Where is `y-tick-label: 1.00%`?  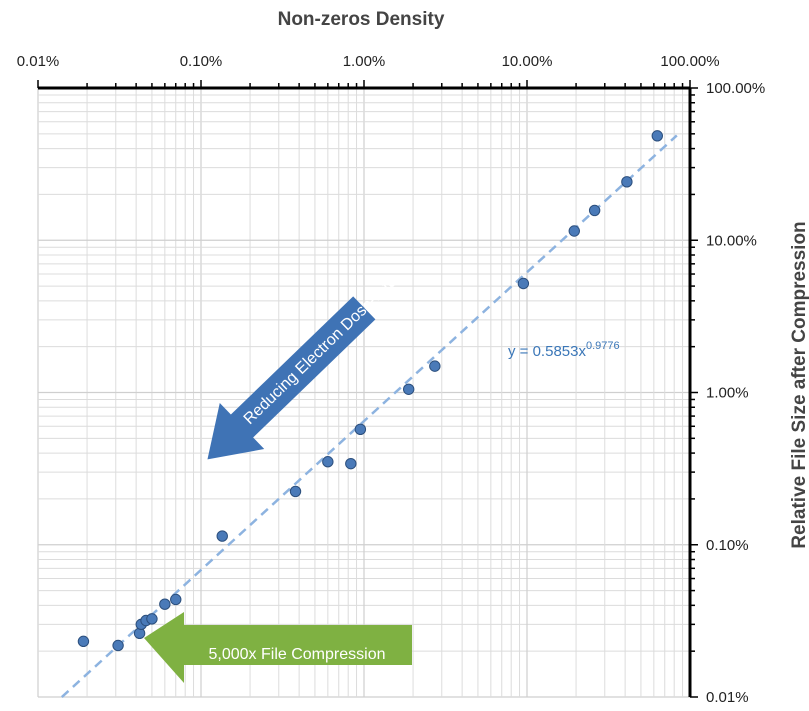
y-tick-label: 1.00% is located at coordinates (727, 393).